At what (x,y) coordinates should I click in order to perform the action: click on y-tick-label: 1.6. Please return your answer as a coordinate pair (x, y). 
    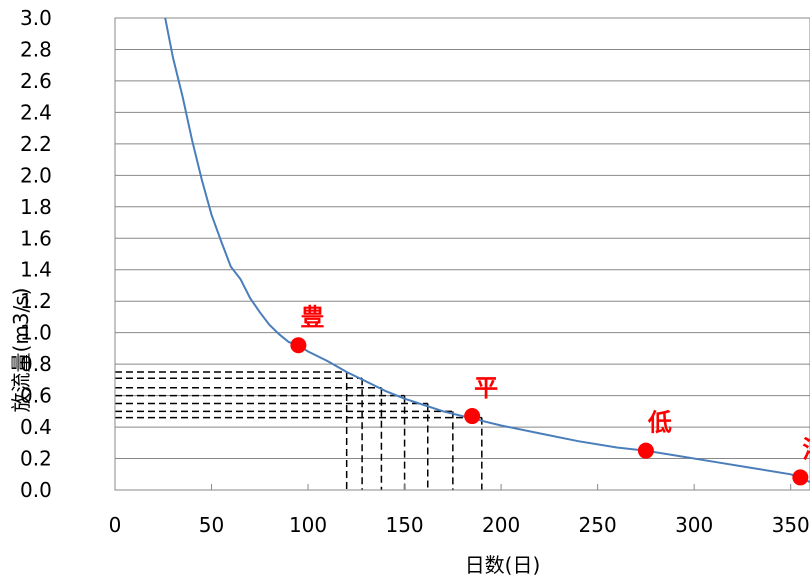
    Looking at the image, I should click on (36, 238).